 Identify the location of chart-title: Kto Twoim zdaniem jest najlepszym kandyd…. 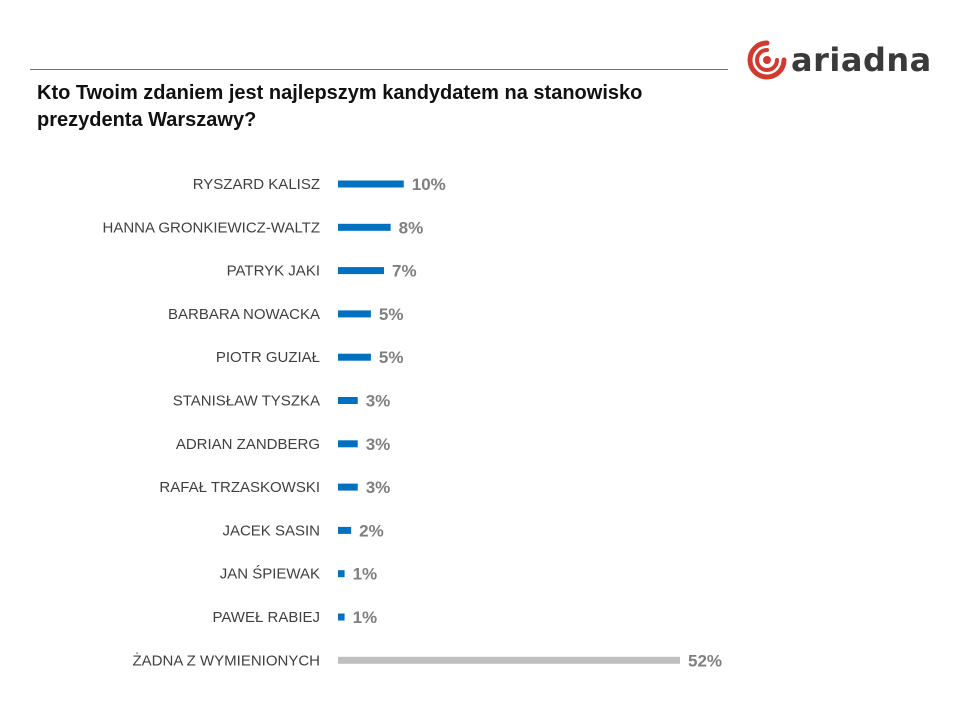
(340, 106).